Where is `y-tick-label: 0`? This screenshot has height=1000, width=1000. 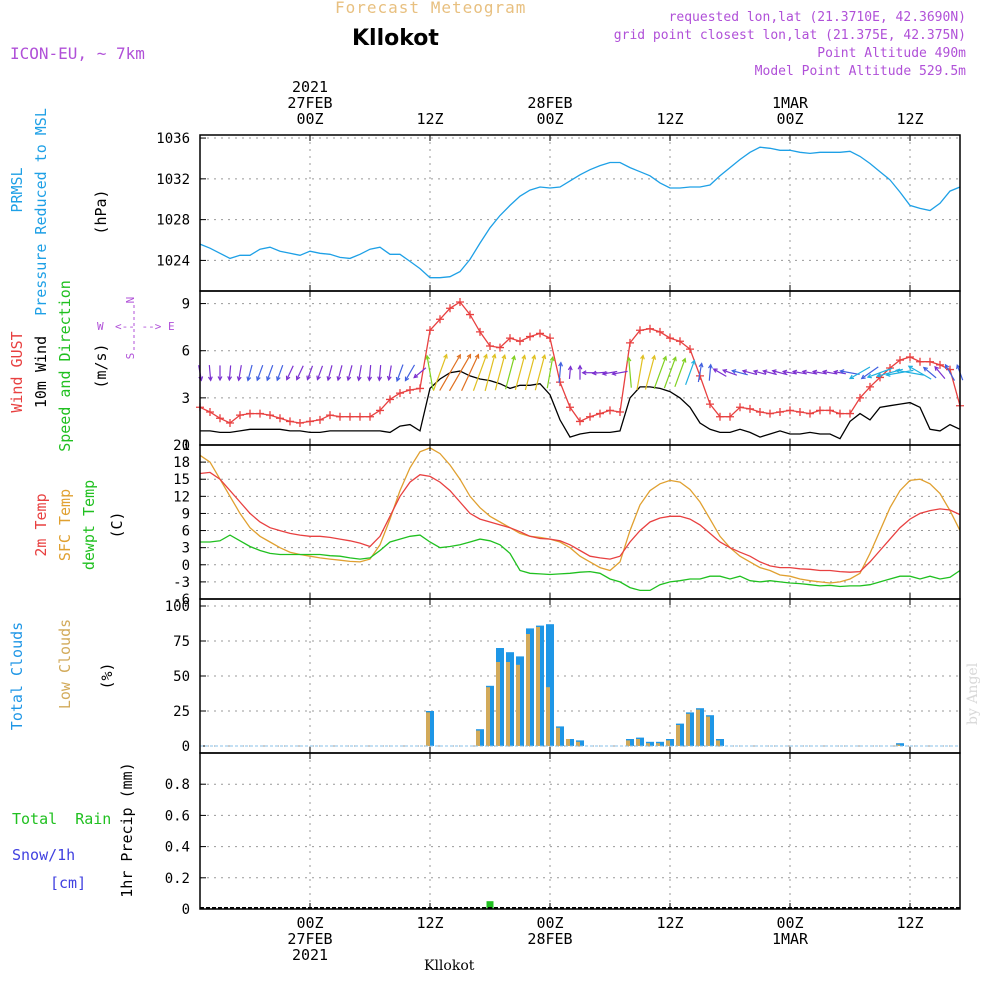
y-tick-label: 0 is located at coordinates (186, 910).